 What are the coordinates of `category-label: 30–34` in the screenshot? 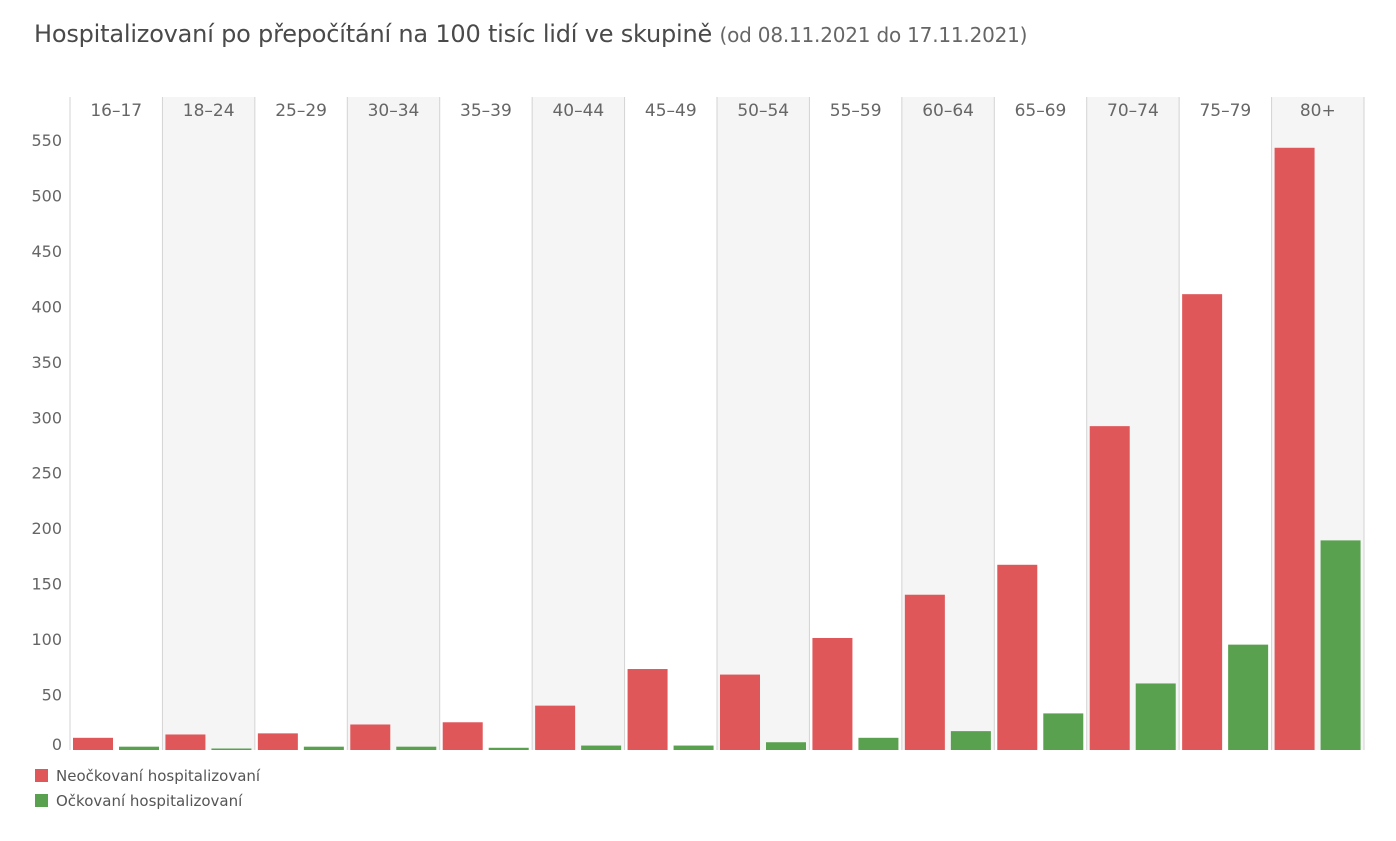 It's located at (394, 111).